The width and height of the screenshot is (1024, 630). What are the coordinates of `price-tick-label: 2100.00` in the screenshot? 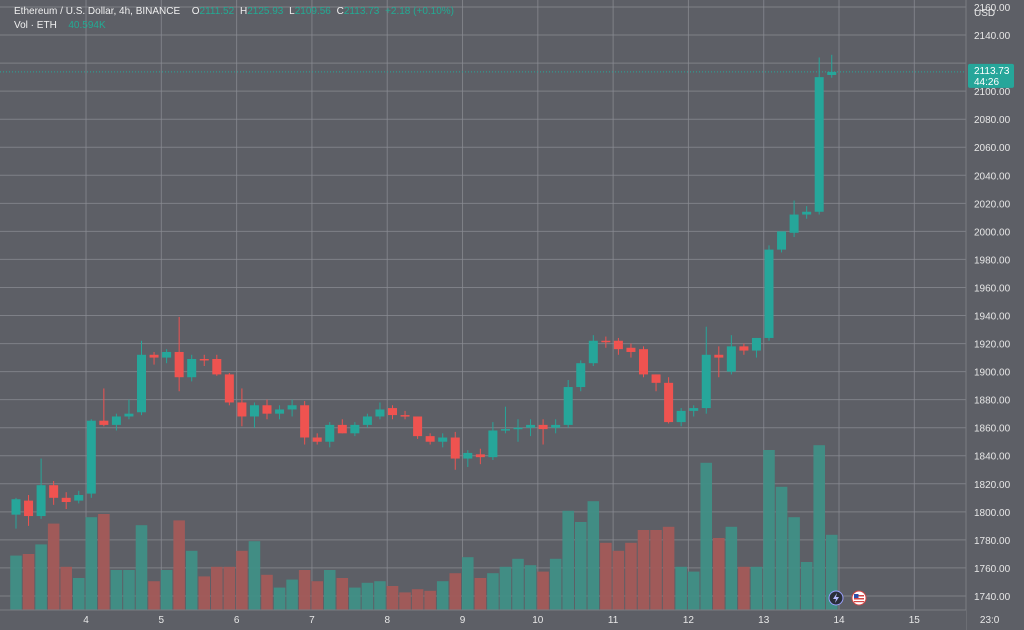 It's located at (992, 92).